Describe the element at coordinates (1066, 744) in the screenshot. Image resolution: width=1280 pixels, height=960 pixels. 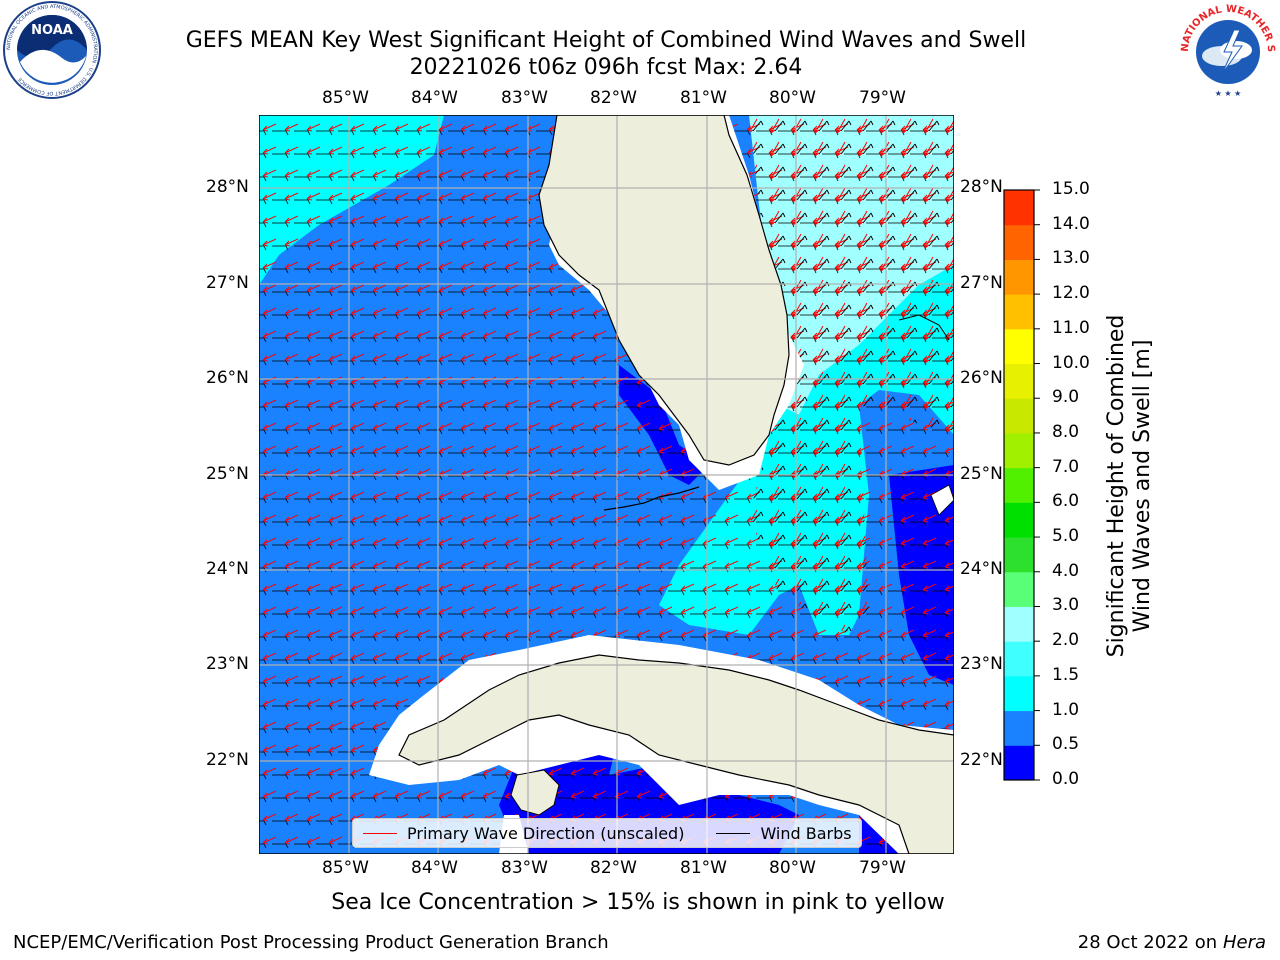
I see `colorbar-tick-label: 0.5` at that location.